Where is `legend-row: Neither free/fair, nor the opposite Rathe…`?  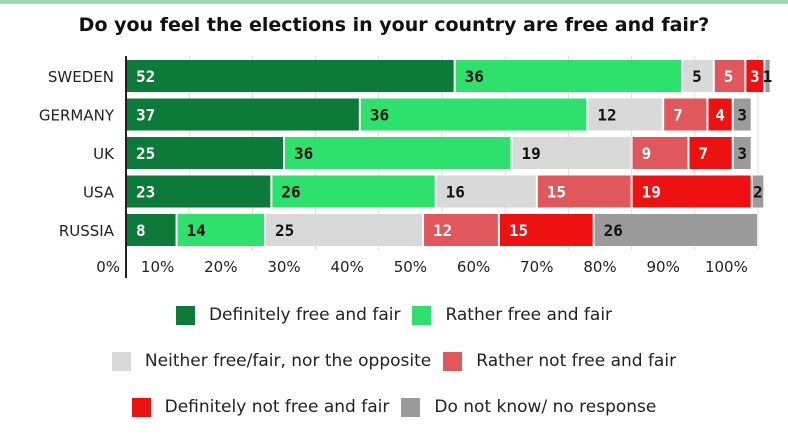 legend-row: Neither free/fair, nor the opposite Rathe… is located at coordinates (394, 361).